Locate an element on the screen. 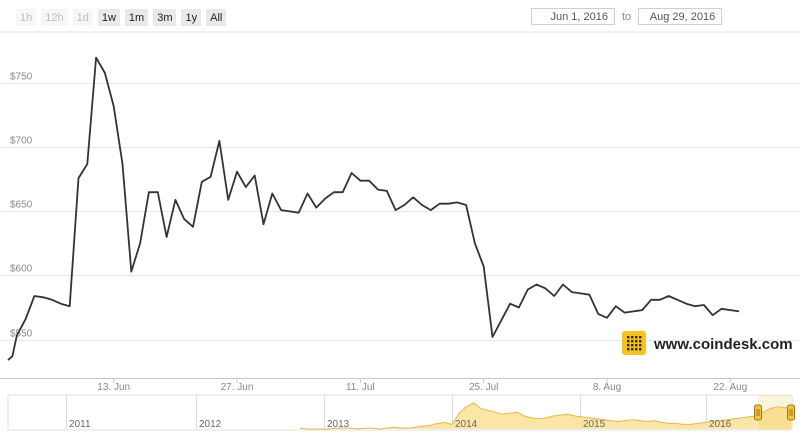 Image resolution: width=800 pixels, height=444 pixels. navigator-right-handle is located at coordinates (791, 412).